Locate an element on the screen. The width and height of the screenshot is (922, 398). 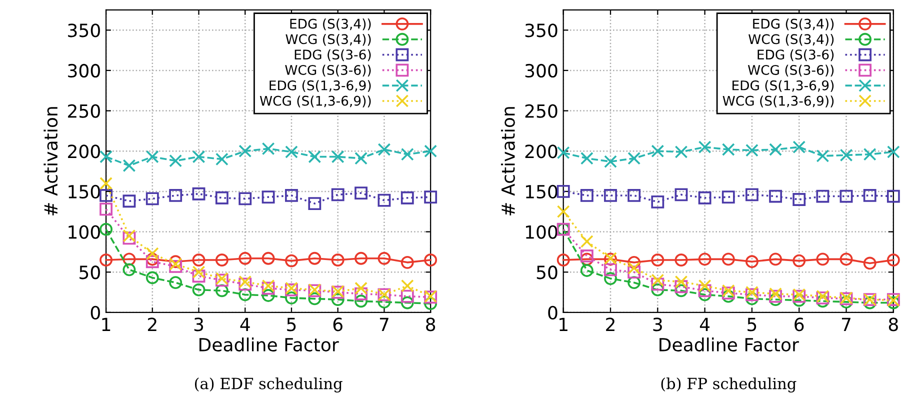
y-tick-label: 250 is located at coordinates (541, 111).